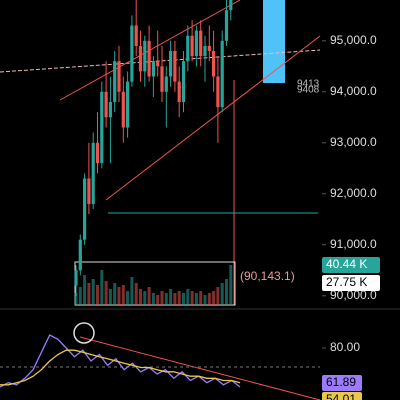  I want to click on y-tick-label: 95,000.0, so click(353, 40).